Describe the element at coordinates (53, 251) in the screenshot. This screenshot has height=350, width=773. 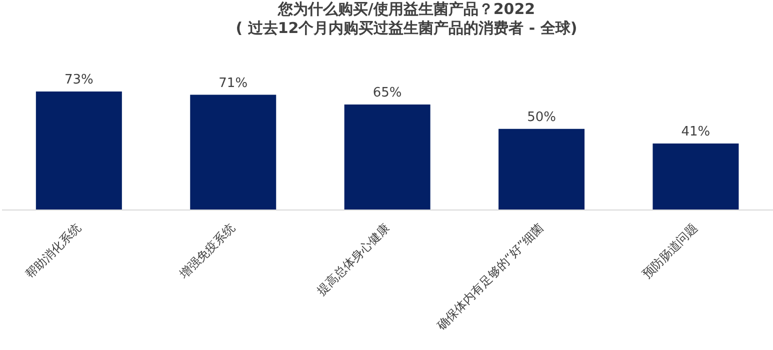
I see `x-tick-label: 帮助消化系统` at that location.